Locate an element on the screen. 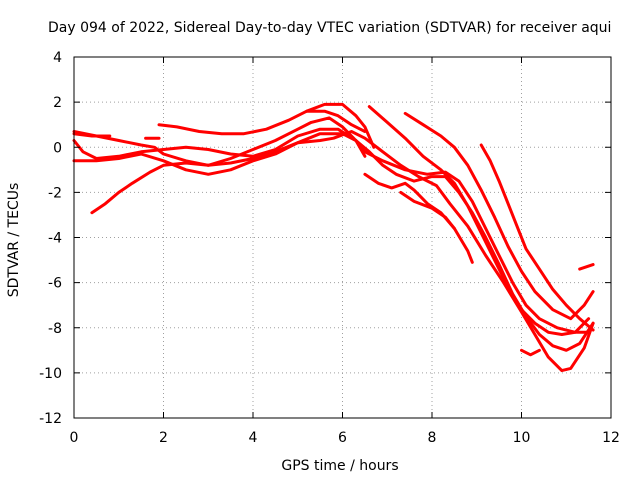 This screenshot has width=640, height=480. x-tick-label: 2 is located at coordinates (163, 438).